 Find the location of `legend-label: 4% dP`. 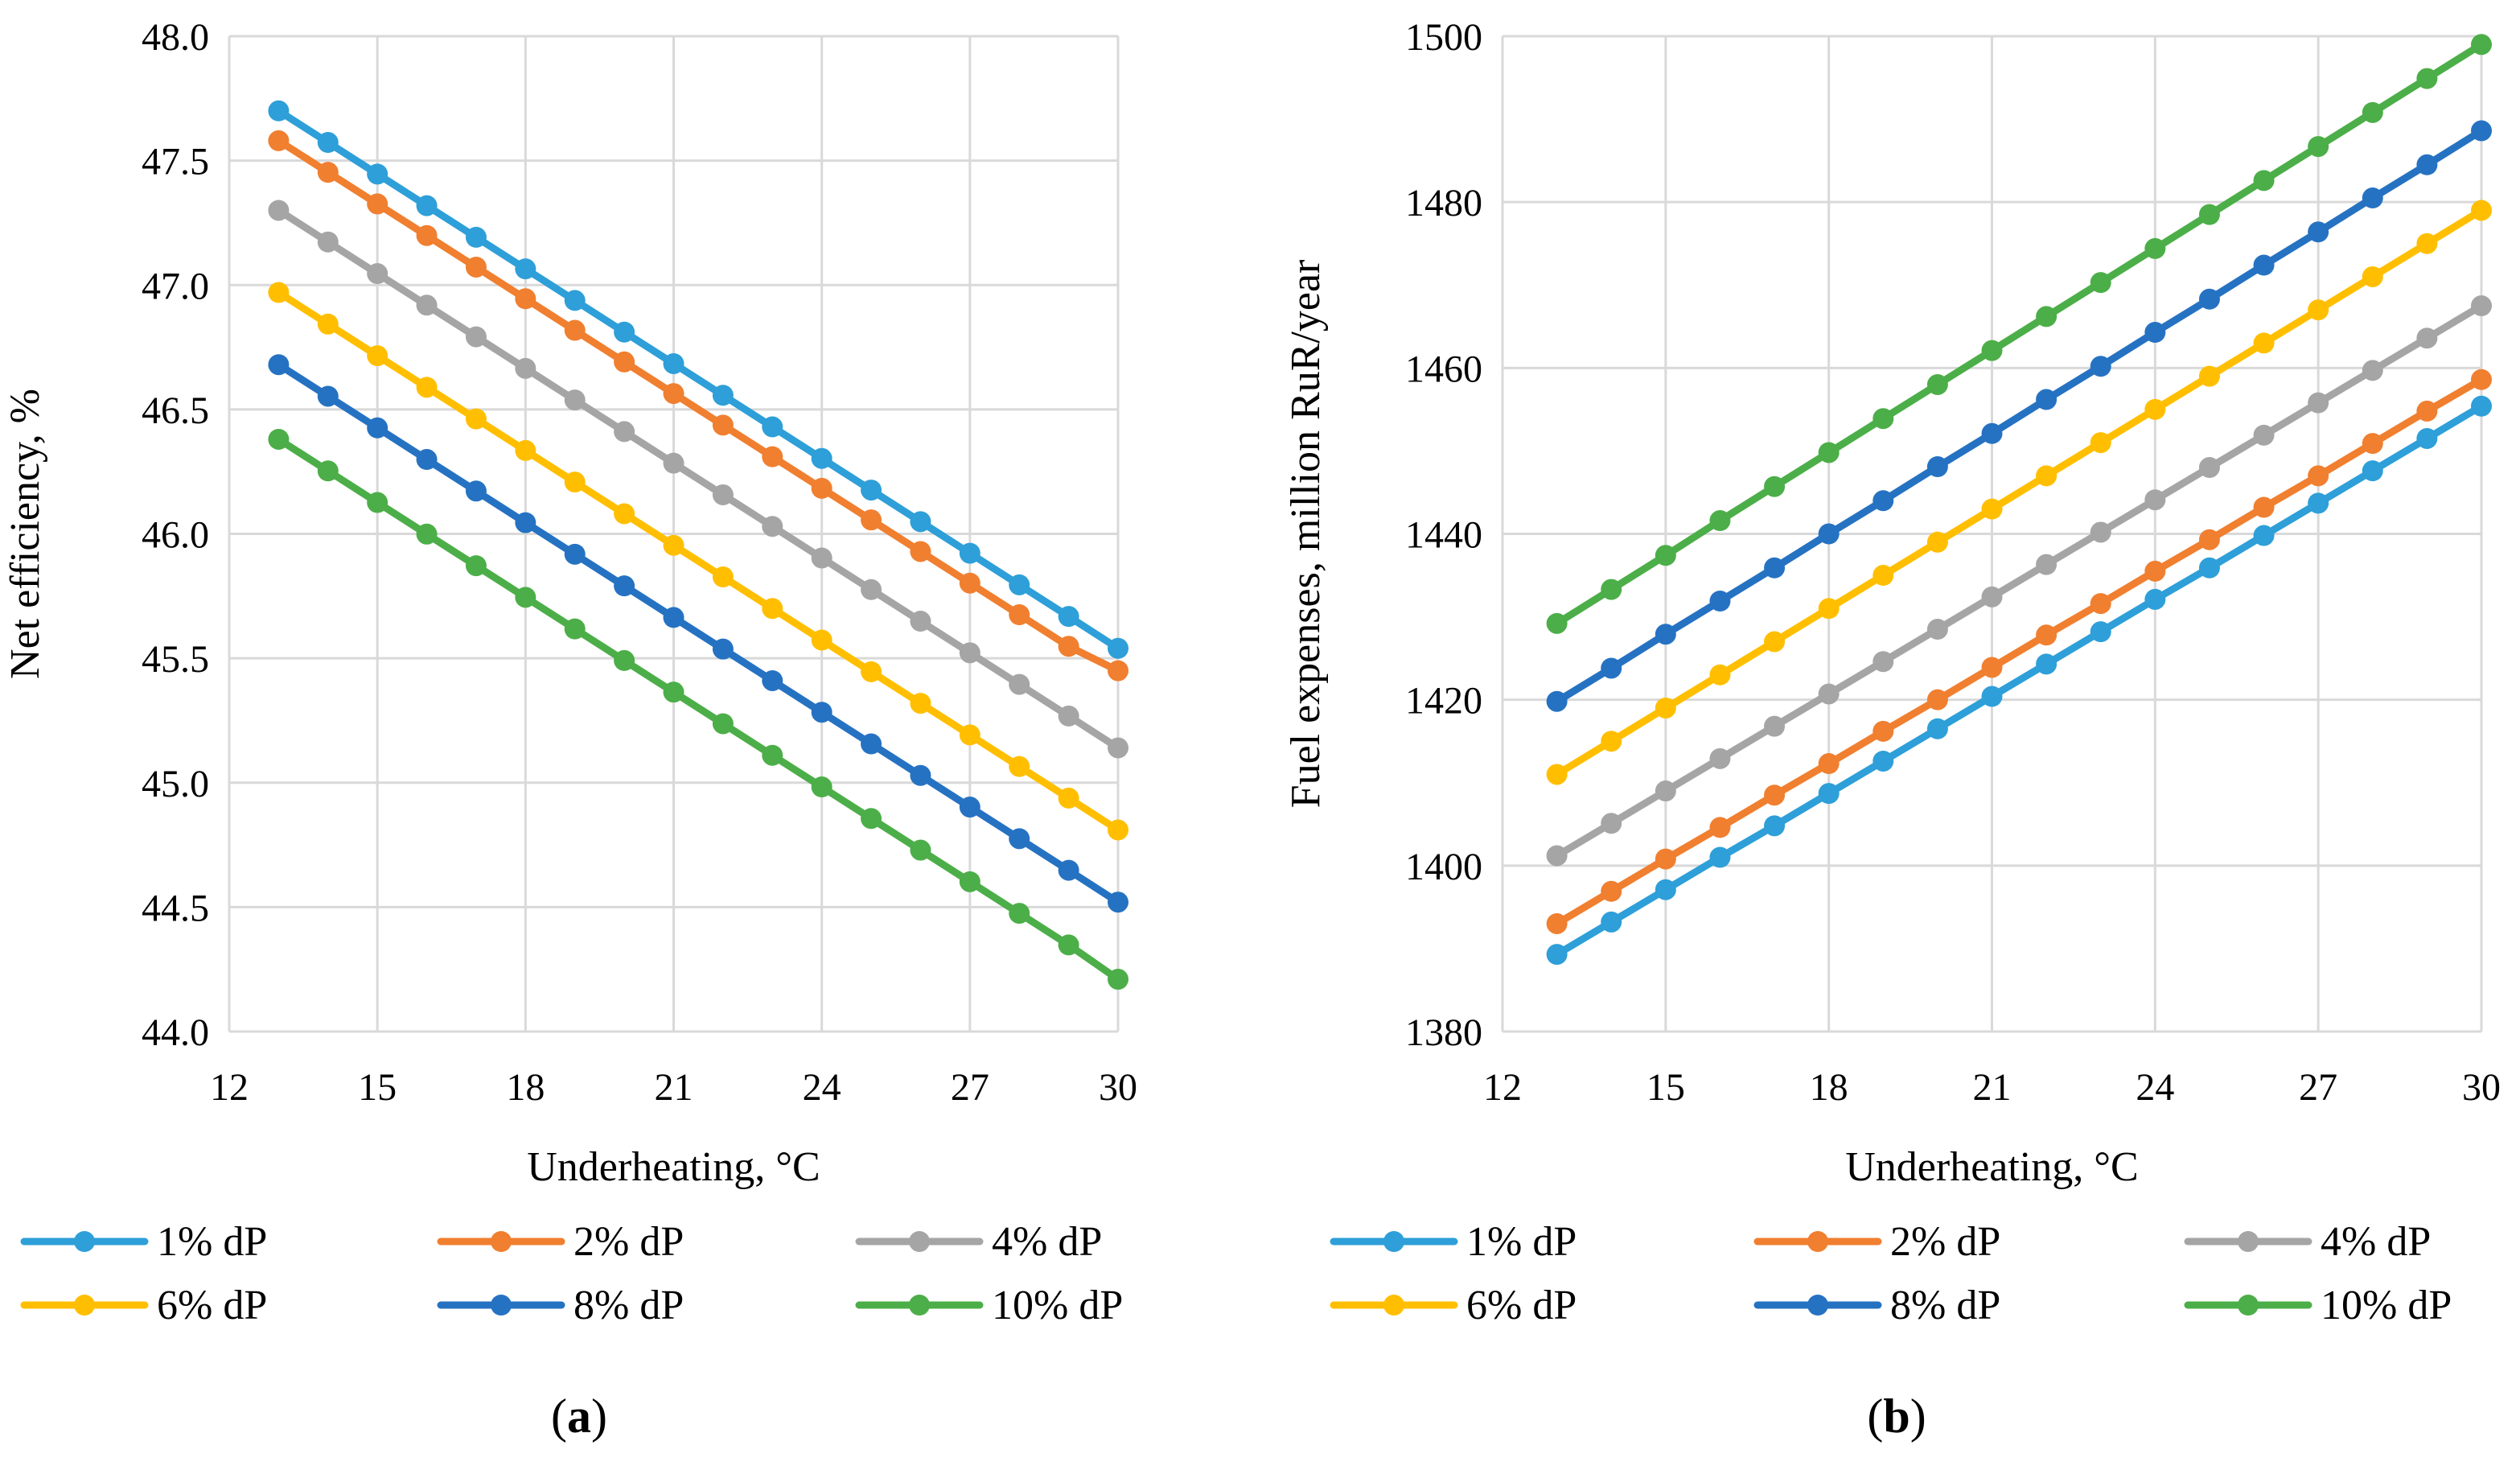

legend-label: 4% dP is located at coordinates (2376, 1242).